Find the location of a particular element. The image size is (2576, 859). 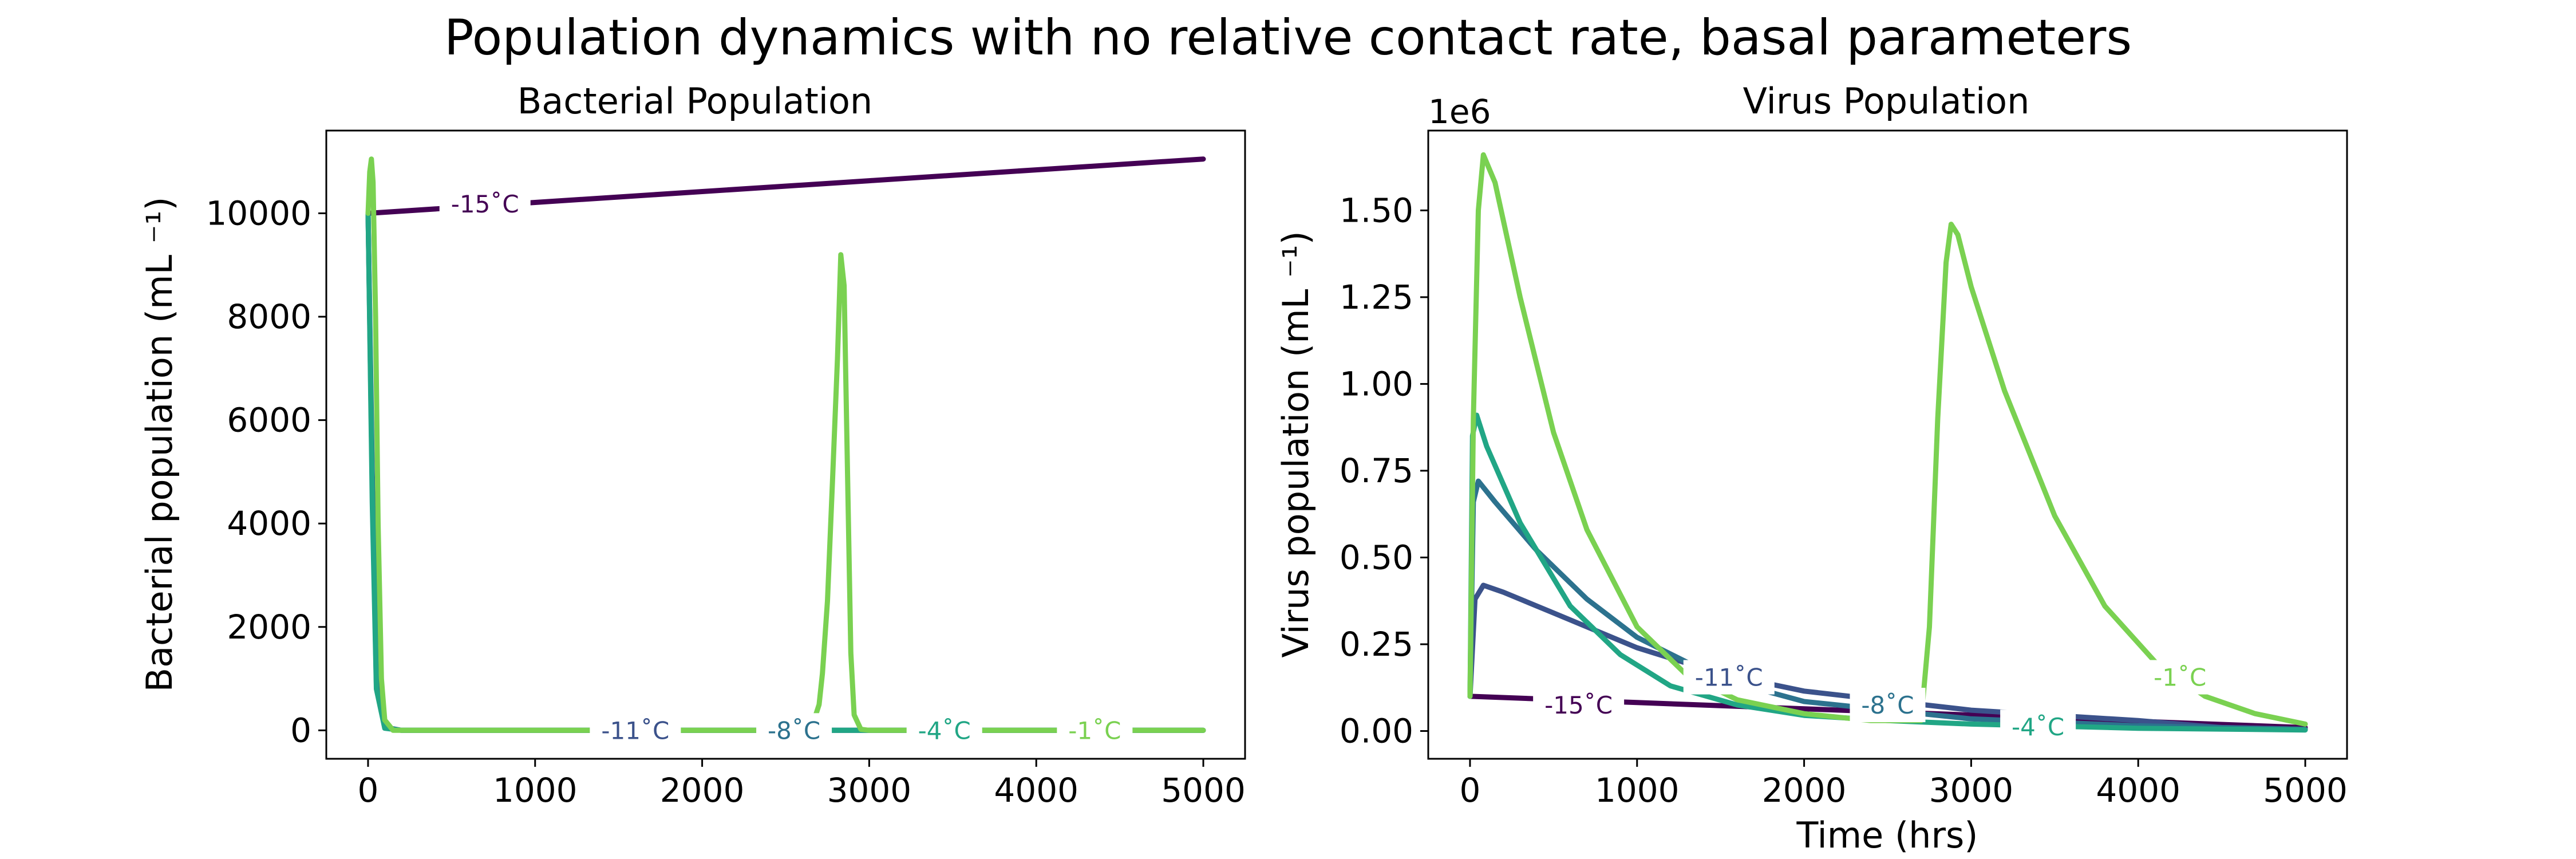

virus-y-tick-label: 0.00 is located at coordinates (1376, 731).